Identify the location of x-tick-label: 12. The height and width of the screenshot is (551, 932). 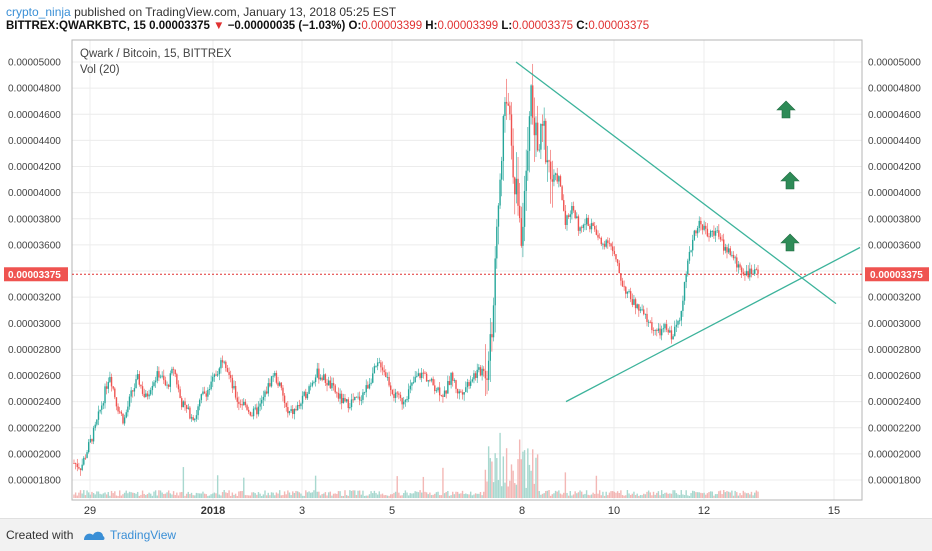
(704, 511).